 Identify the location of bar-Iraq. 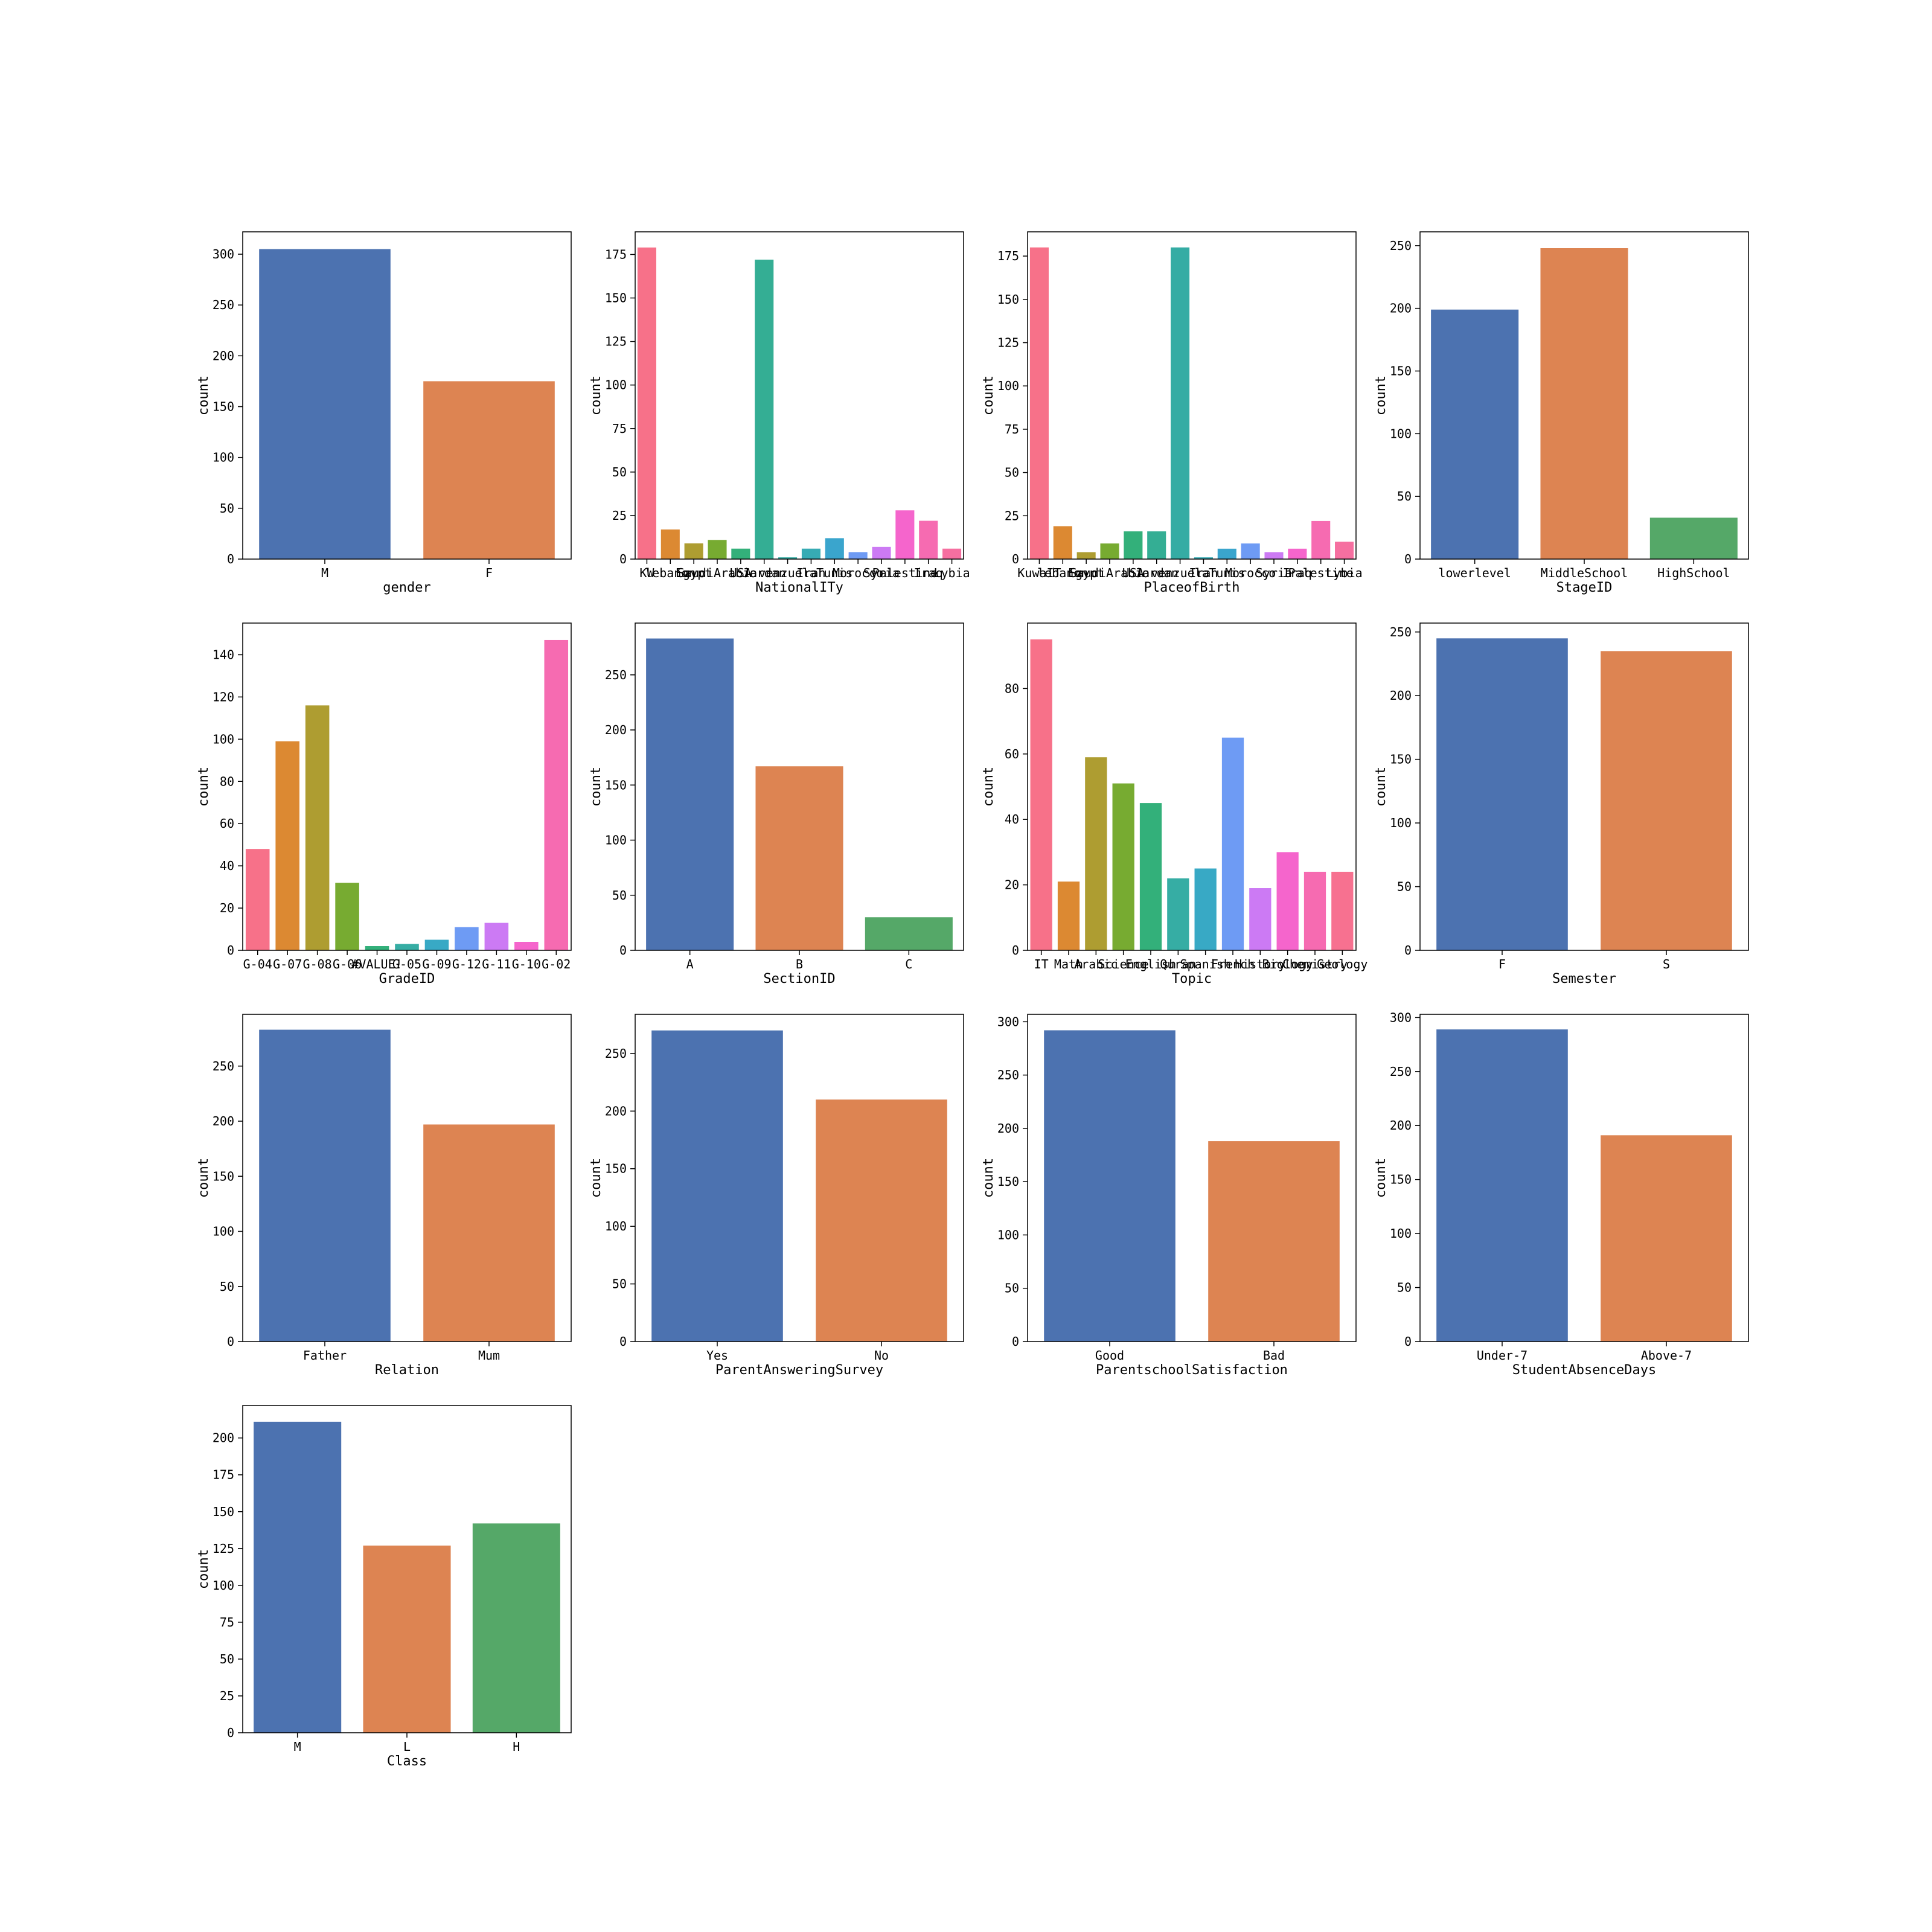
(928, 540).